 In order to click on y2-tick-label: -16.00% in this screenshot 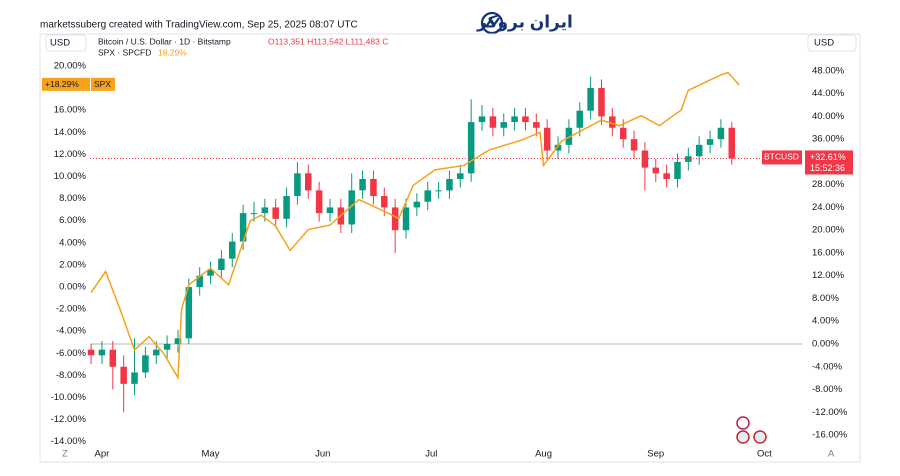, I will do `click(830, 435)`.